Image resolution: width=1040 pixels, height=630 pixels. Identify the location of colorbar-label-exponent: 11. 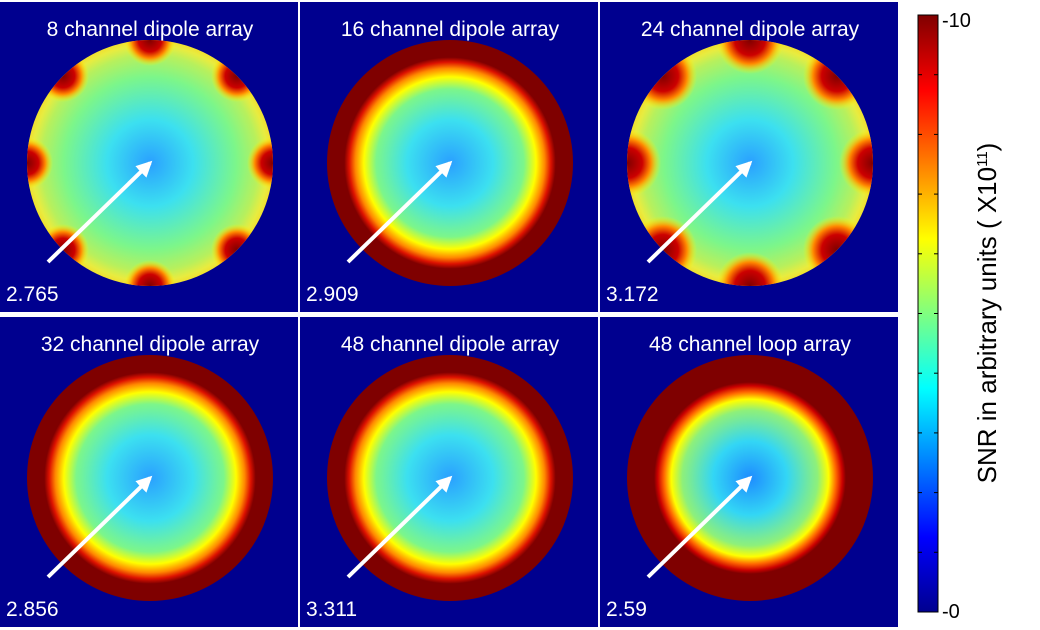
(982, 159).